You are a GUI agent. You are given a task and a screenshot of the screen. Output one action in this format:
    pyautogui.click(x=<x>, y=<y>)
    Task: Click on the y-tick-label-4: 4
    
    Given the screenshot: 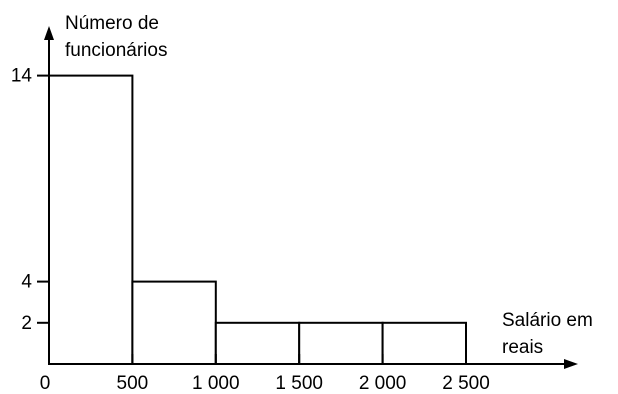 What is the action you would take?
    pyautogui.click(x=26, y=282)
    